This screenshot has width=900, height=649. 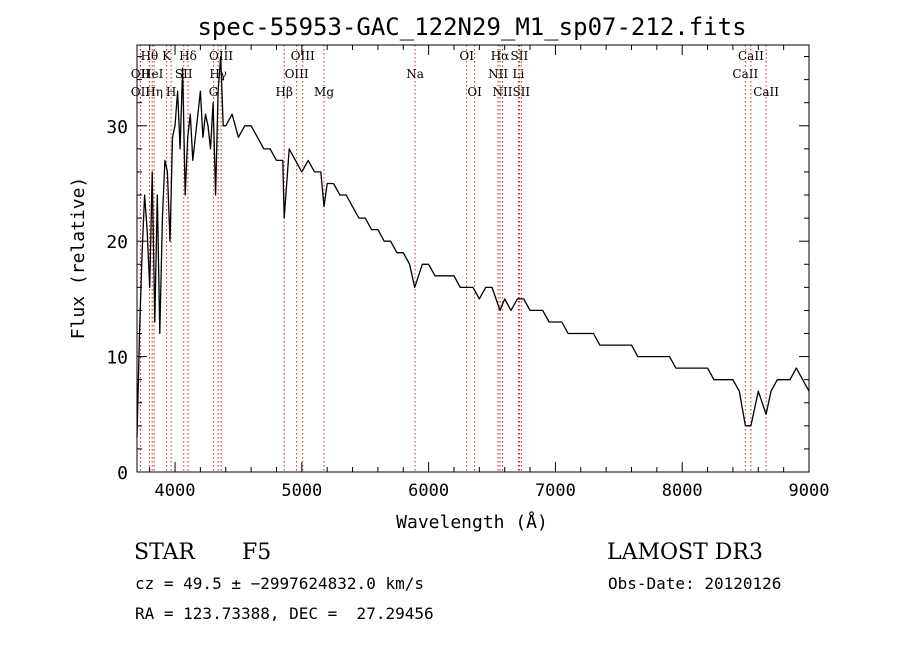 What do you see at coordinates (171, 92) in the screenshot?
I see `line-label: H` at bounding box center [171, 92].